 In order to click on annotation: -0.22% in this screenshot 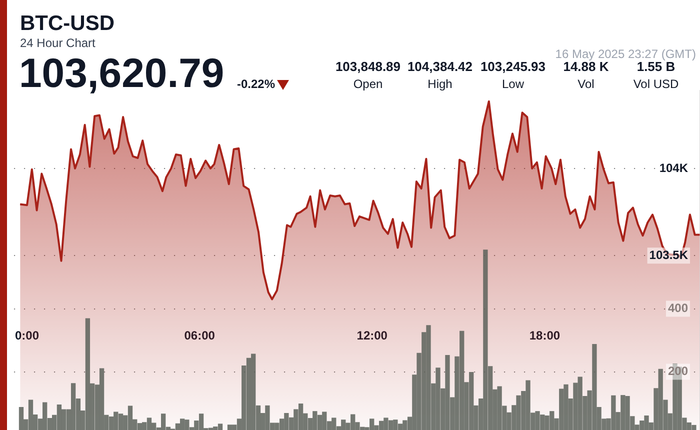, I will do `click(256, 84)`.